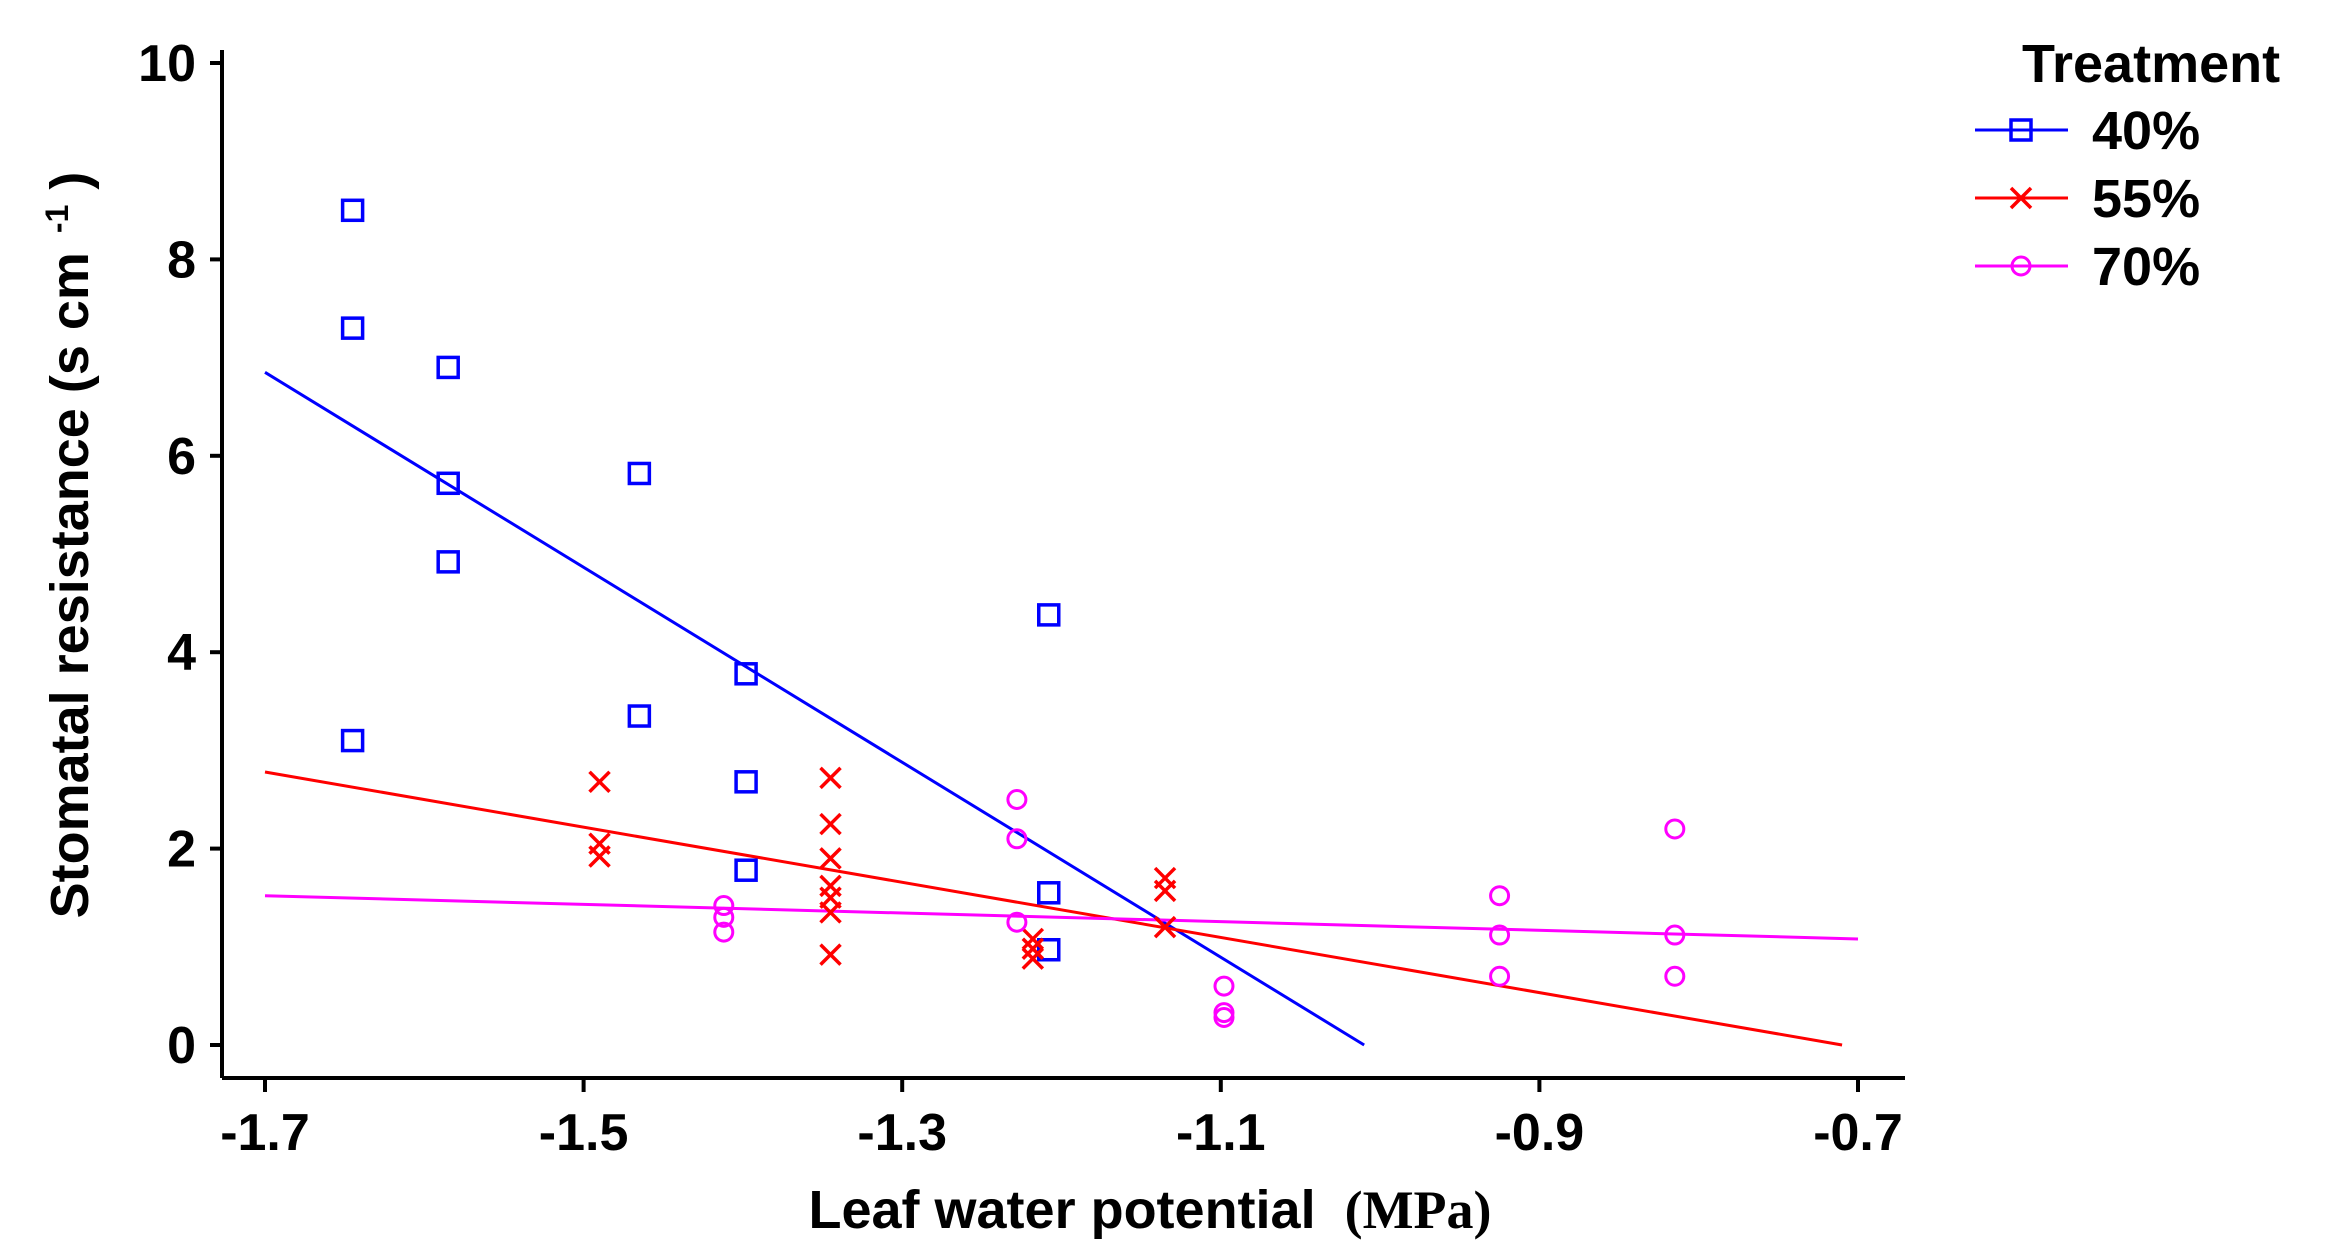  Describe the element at coordinates (2087, 199) in the screenshot. I see `legend-entry-55pct: 55%` at that location.